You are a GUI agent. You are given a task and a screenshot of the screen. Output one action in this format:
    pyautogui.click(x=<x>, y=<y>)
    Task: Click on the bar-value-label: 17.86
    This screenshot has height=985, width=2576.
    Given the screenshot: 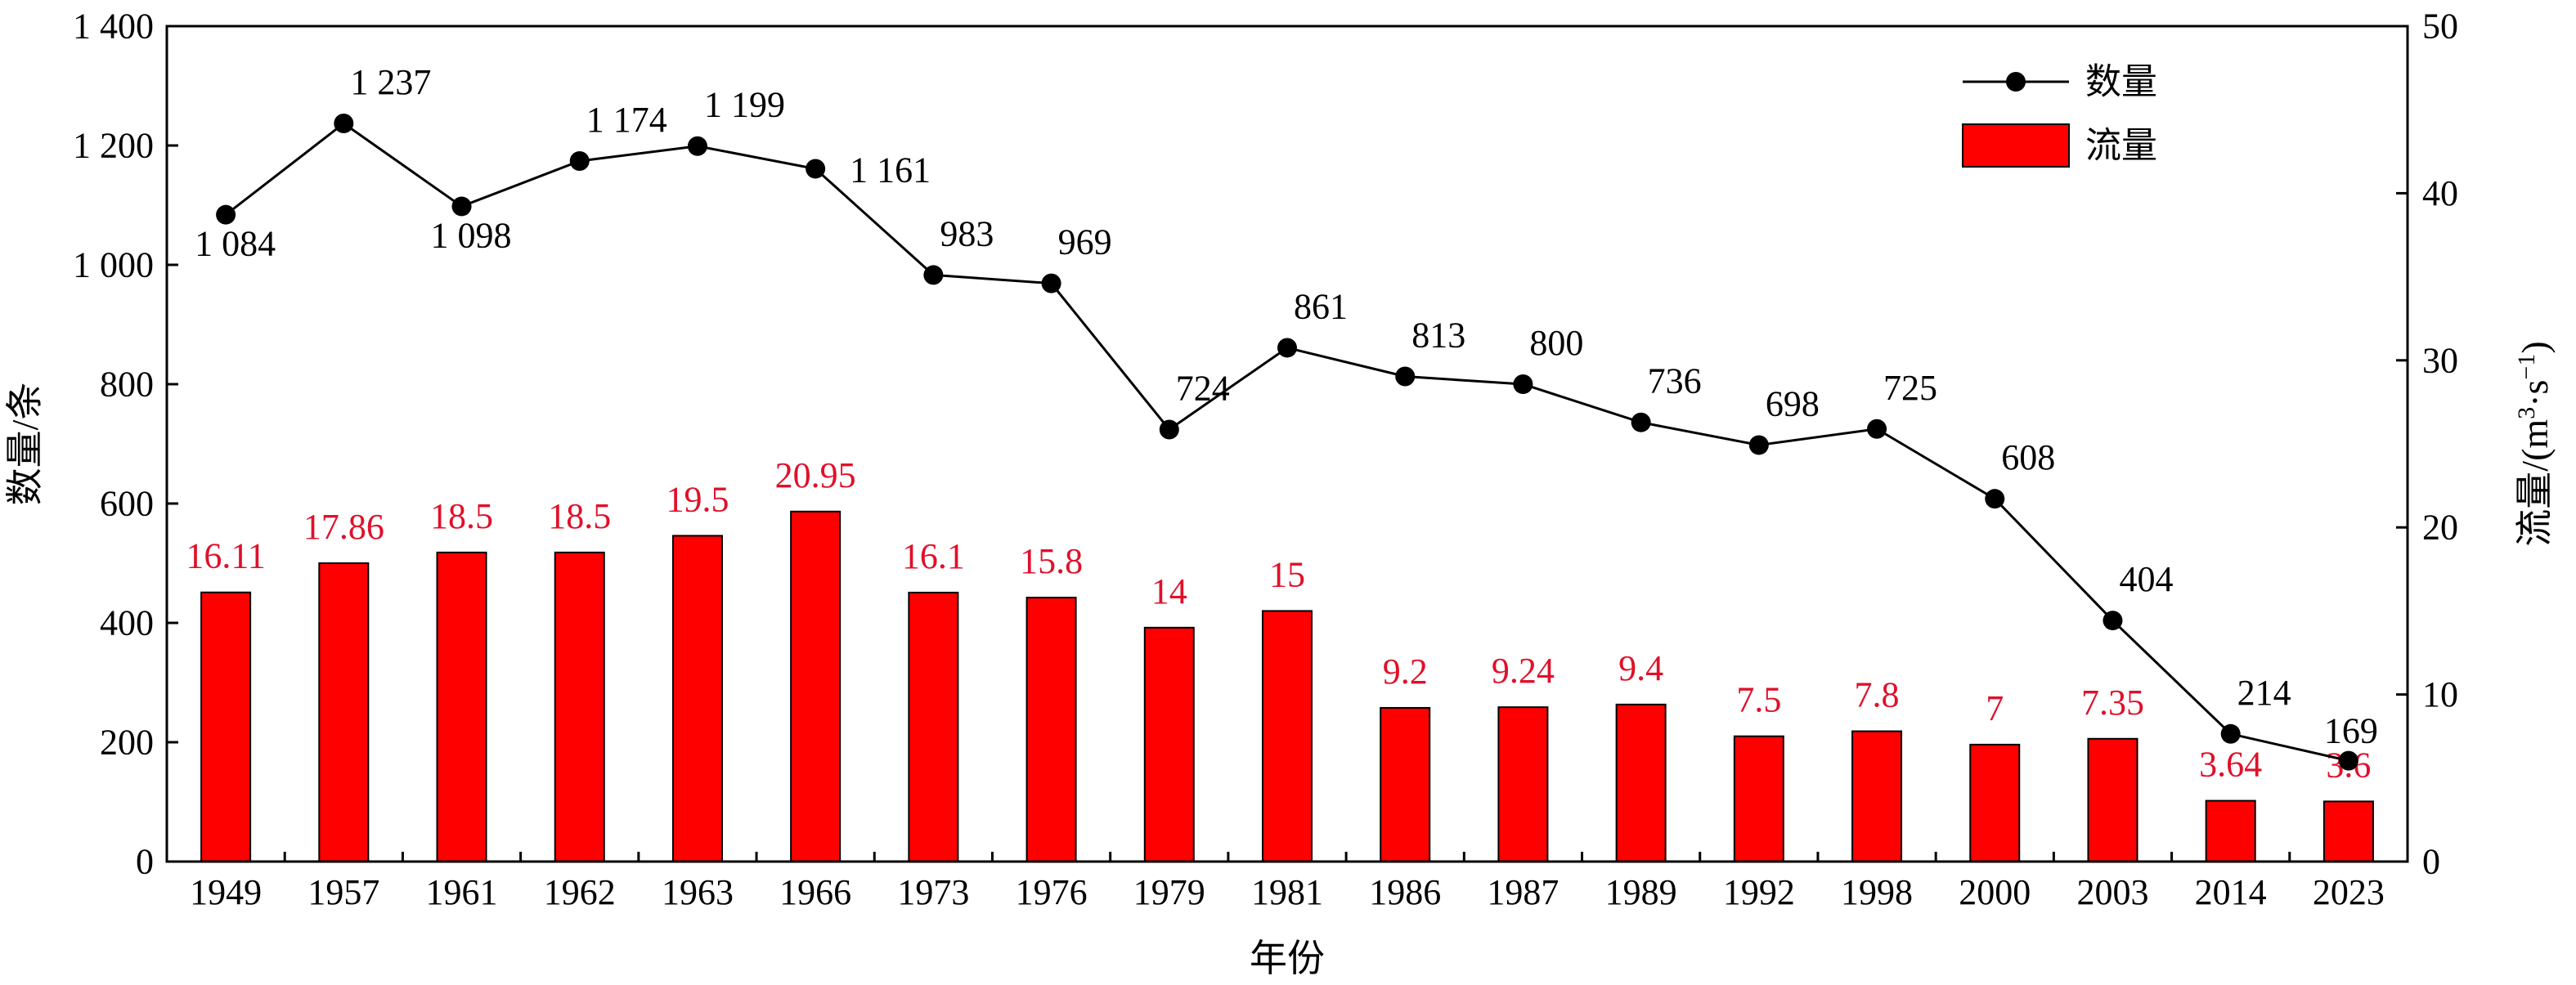 What is the action you would take?
    pyautogui.click(x=343, y=527)
    